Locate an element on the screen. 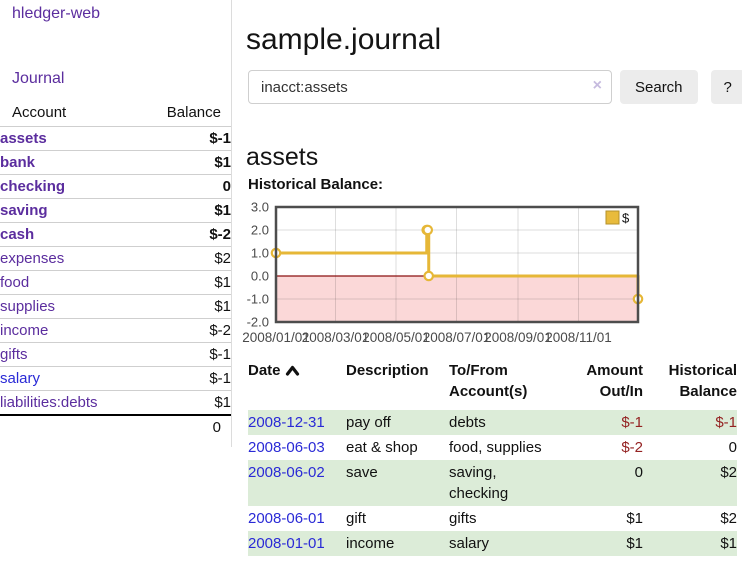 The height and width of the screenshot is (582, 742). account-link-liabilities-debts: liabilities:debts is located at coordinates (49, 402).